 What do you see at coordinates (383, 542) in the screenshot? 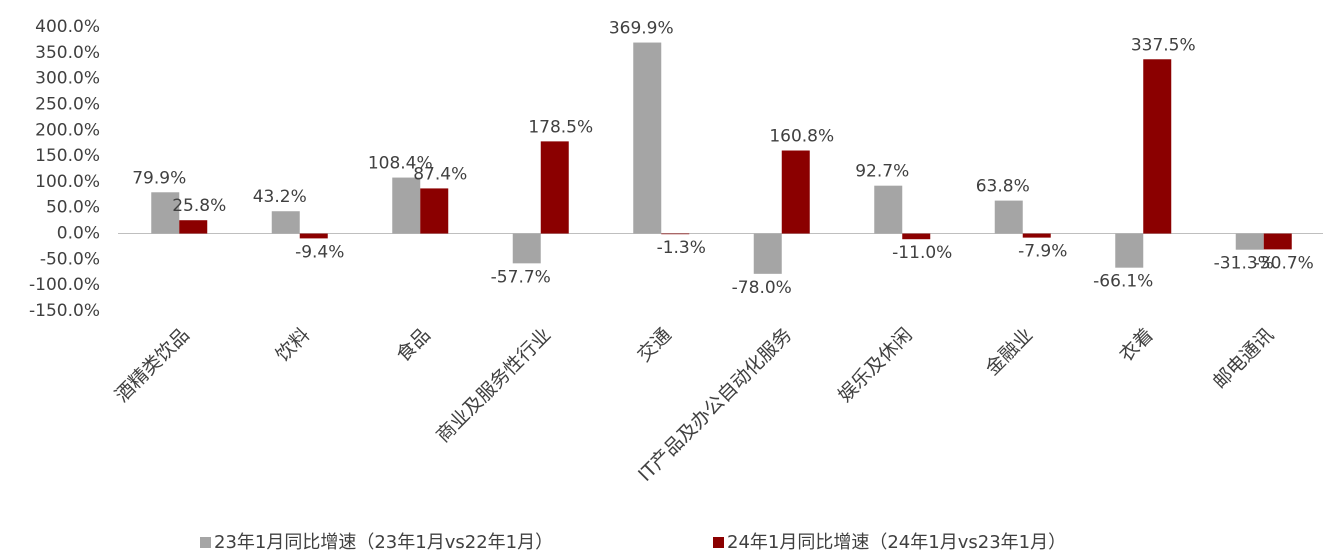
I see `legend-label: 23年1月同比增速（23年1月vs22年1月）` at bounding box center [383, 542].